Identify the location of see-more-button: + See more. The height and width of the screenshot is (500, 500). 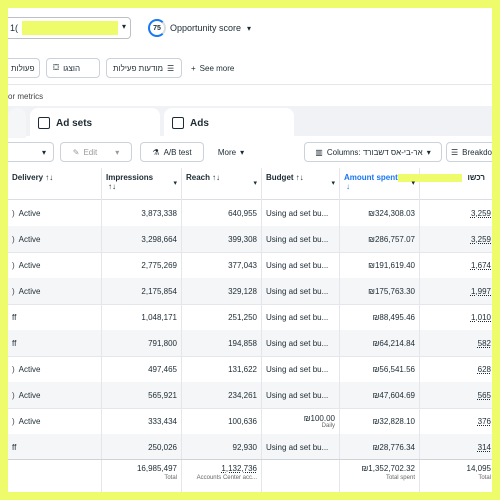
(218, 68).